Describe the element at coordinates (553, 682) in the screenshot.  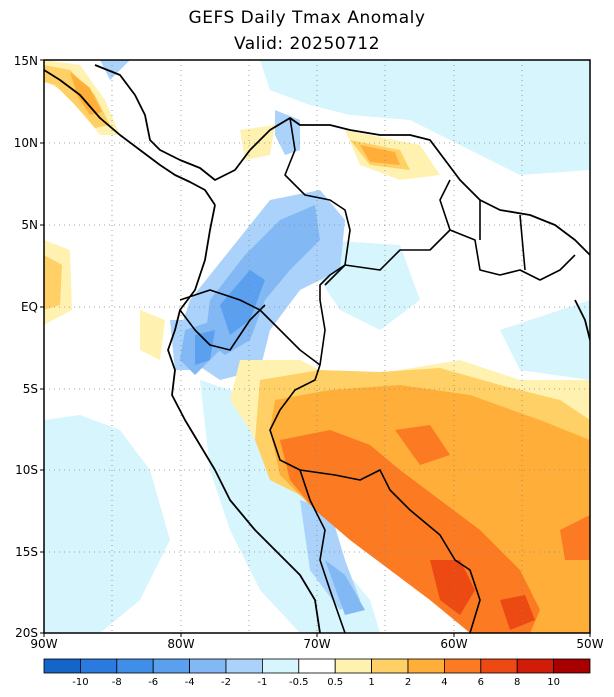
I see `colorbar-label: 10` at that location.